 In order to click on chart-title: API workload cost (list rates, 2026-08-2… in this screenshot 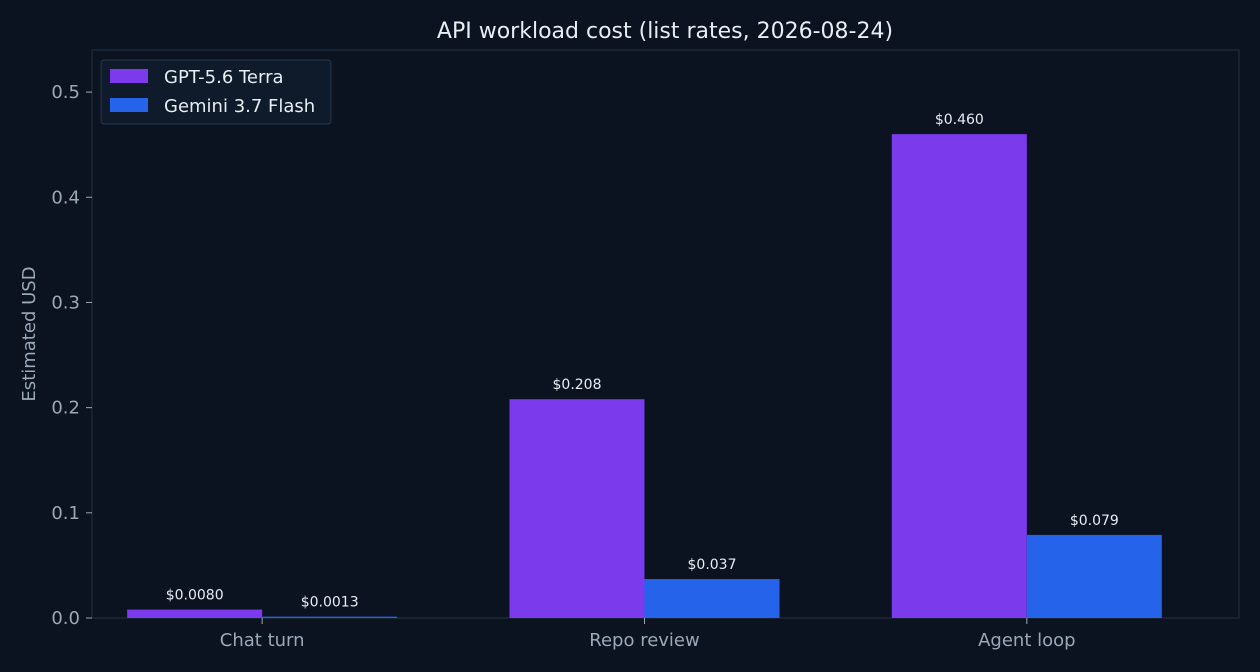, I will do `click(665, 31)`.